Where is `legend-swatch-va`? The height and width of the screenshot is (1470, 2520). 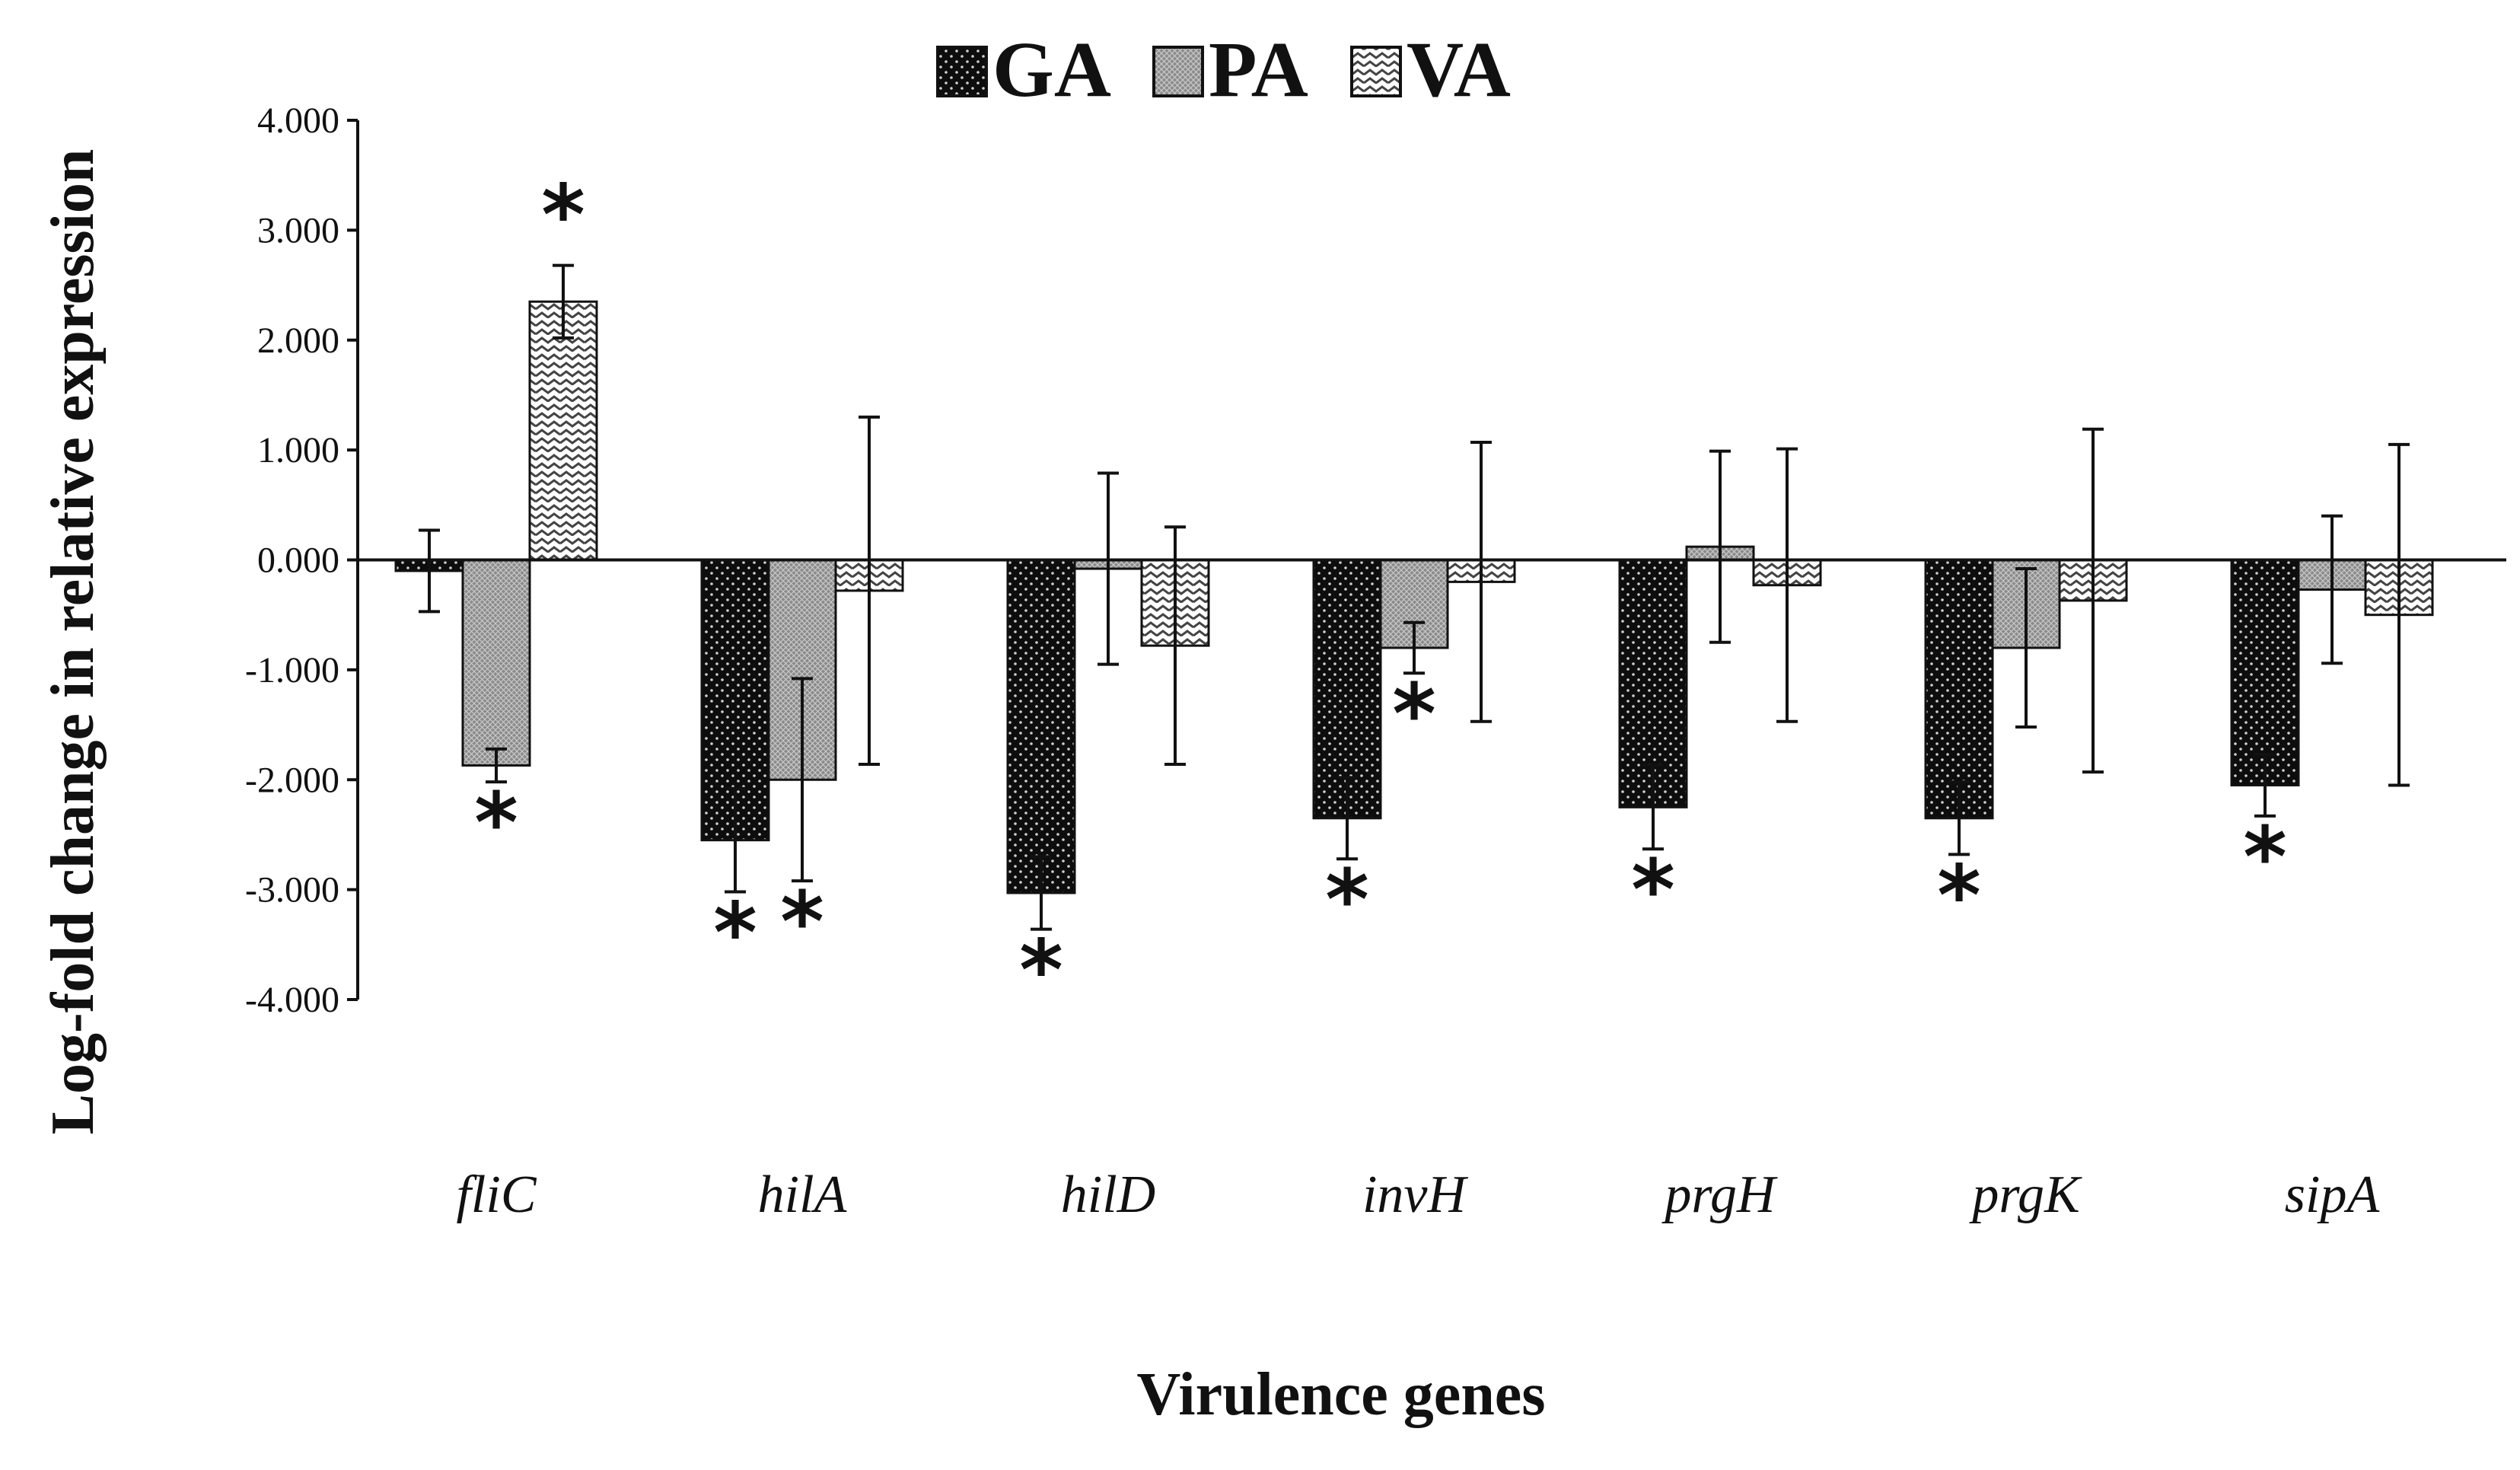 legend-swatch-va is located at coordinates (1376, 72).